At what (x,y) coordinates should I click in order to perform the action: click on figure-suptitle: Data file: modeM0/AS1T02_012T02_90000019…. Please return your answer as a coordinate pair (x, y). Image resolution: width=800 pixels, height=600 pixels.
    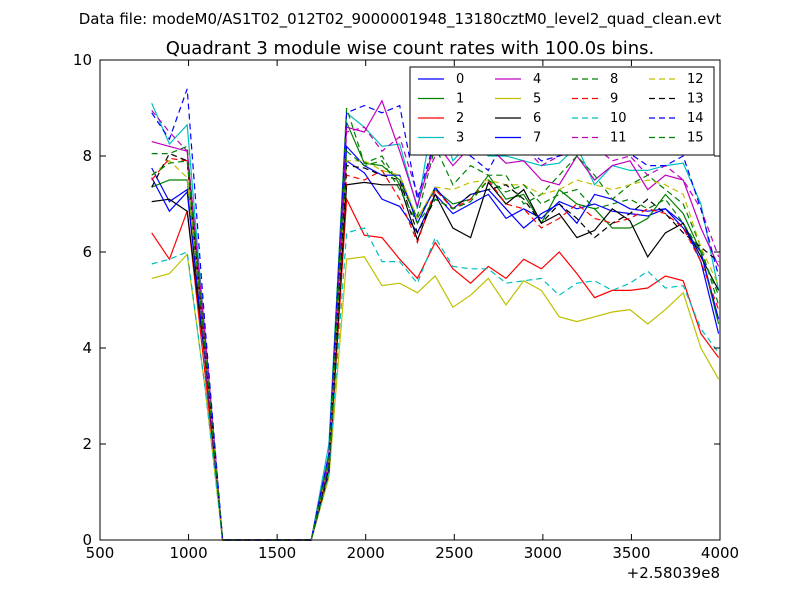
    Looking at the image, I should click on (400, 19).